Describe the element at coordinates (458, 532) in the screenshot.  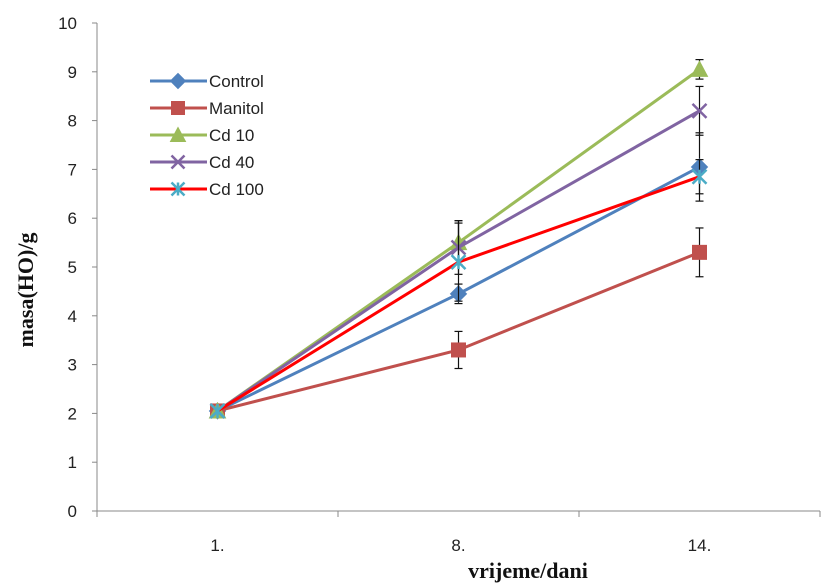
I see `x-axis: 1. 8. 14.` at that location.